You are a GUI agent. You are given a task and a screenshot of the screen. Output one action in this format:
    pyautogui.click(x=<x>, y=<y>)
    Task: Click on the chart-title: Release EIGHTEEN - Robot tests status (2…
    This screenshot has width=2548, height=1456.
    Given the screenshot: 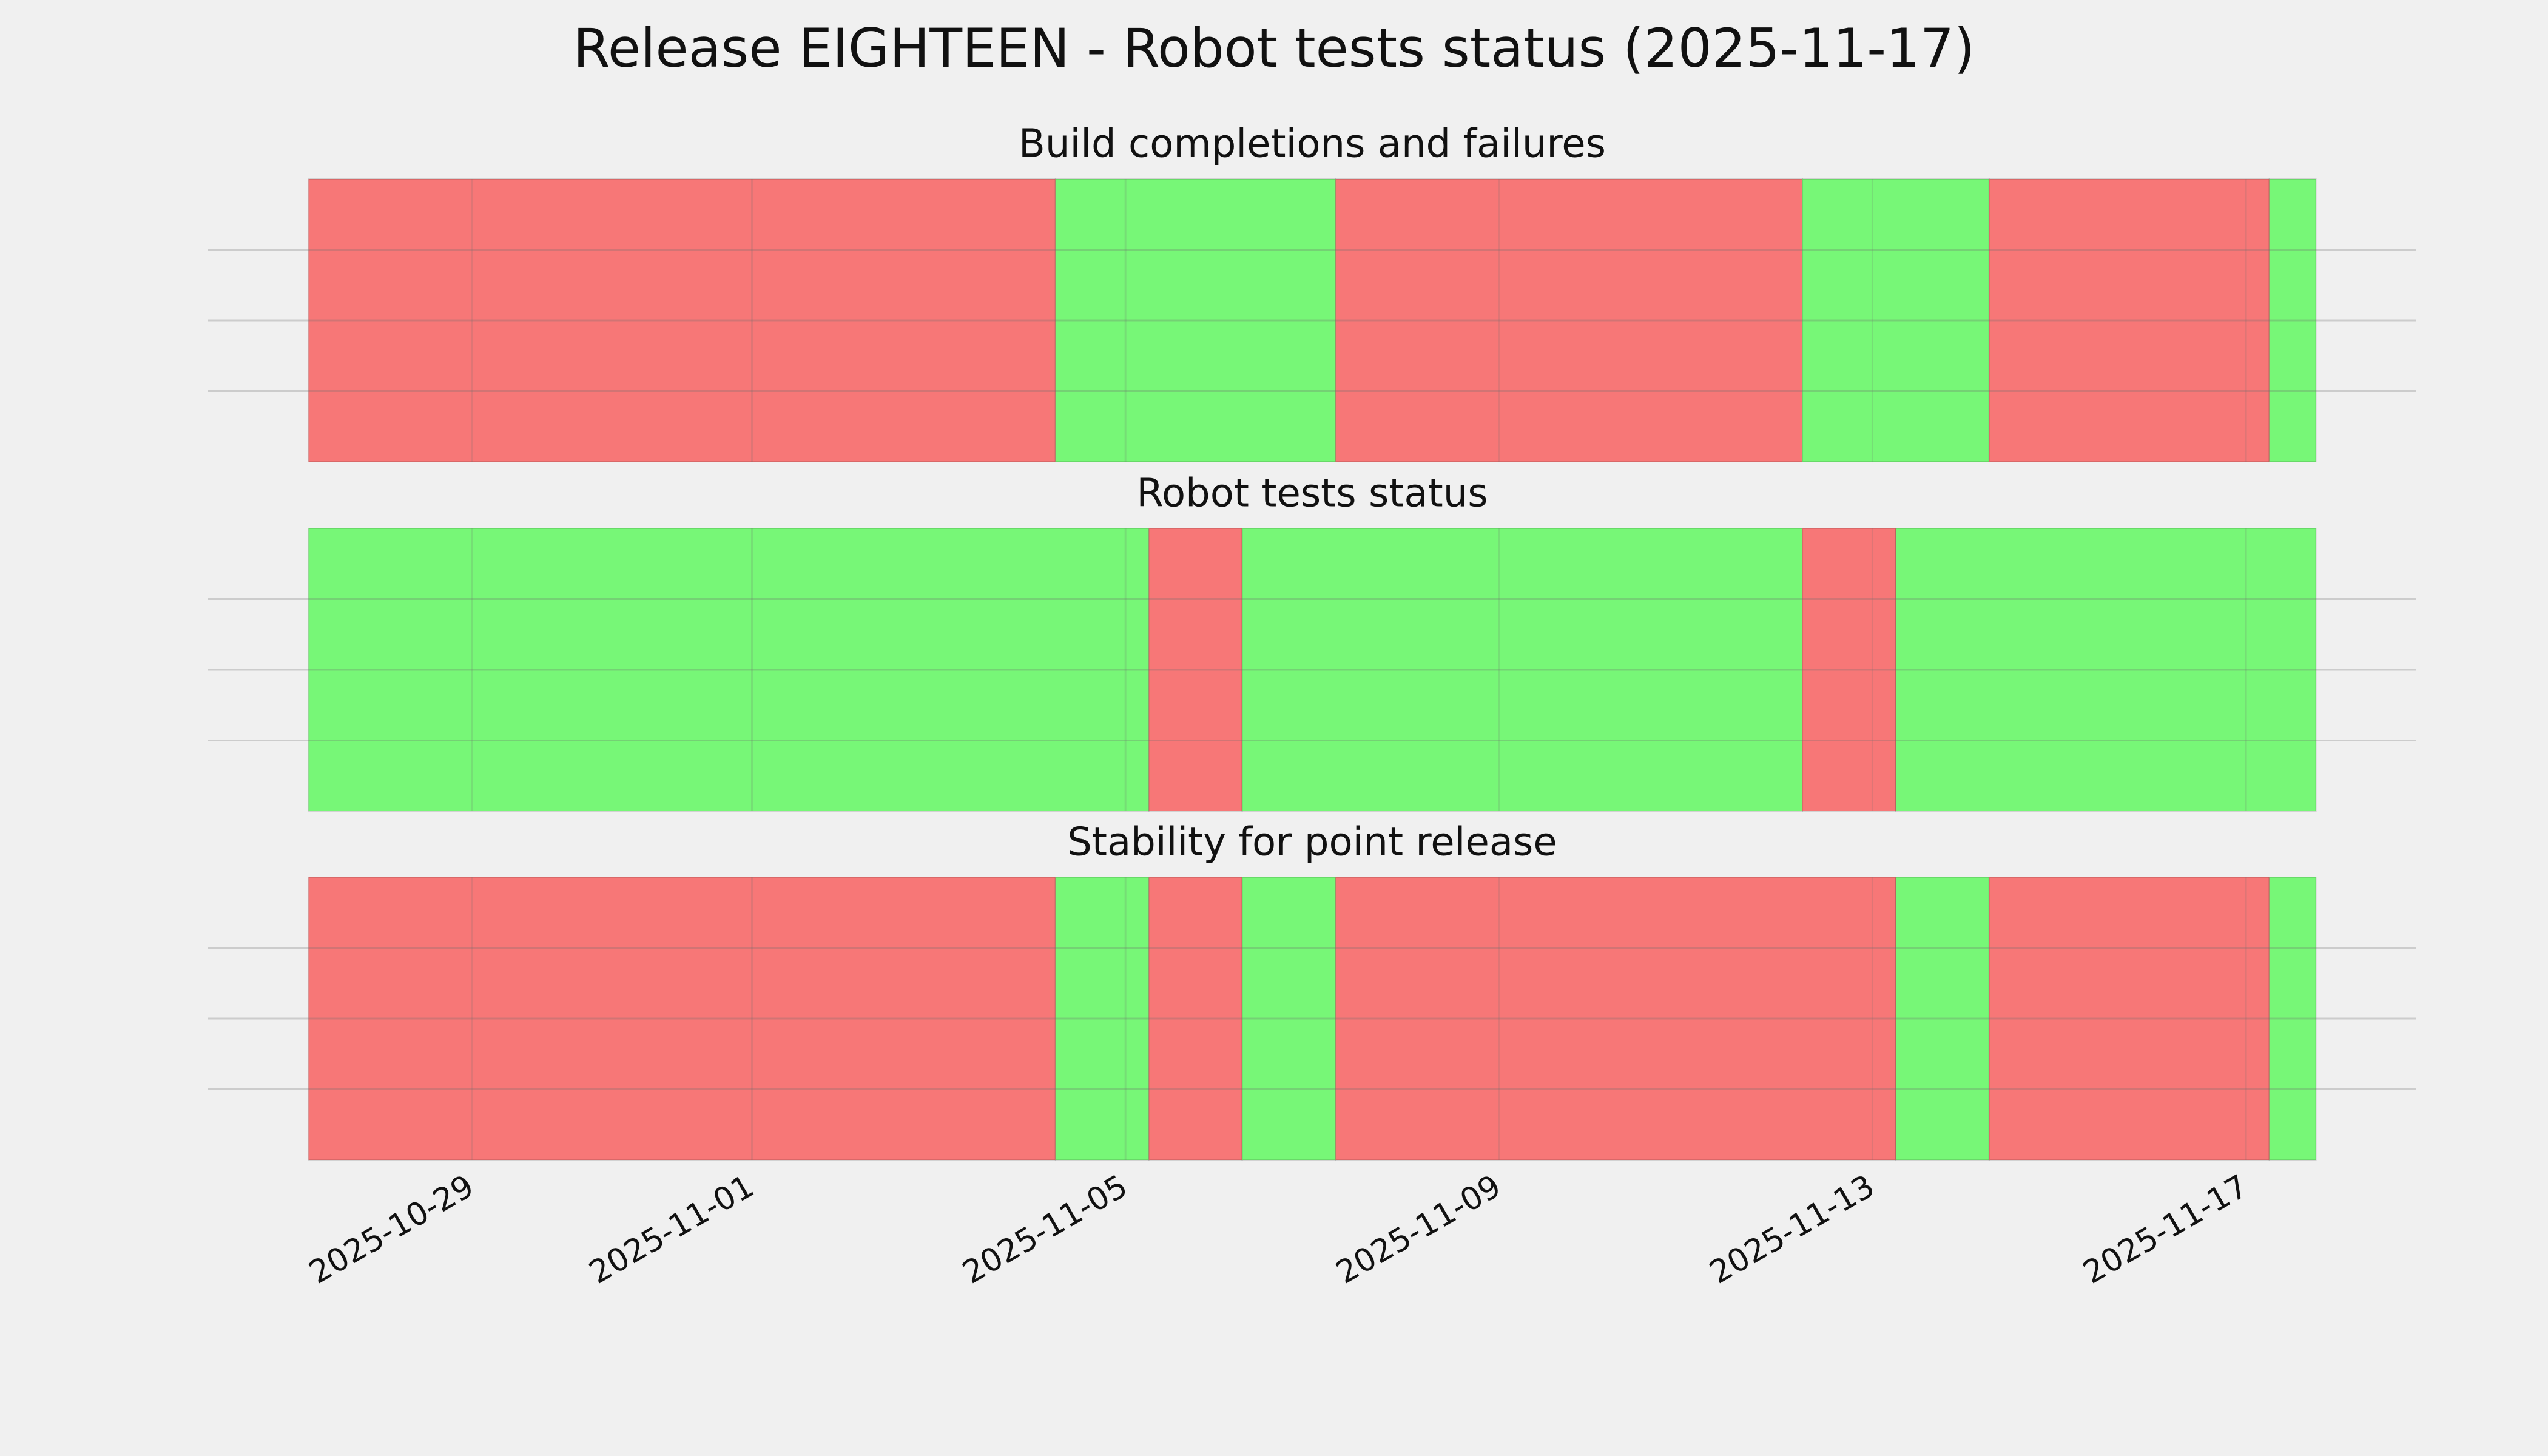 What is the action you would take?
    pyautogui.click(x=1274, y=48)
    